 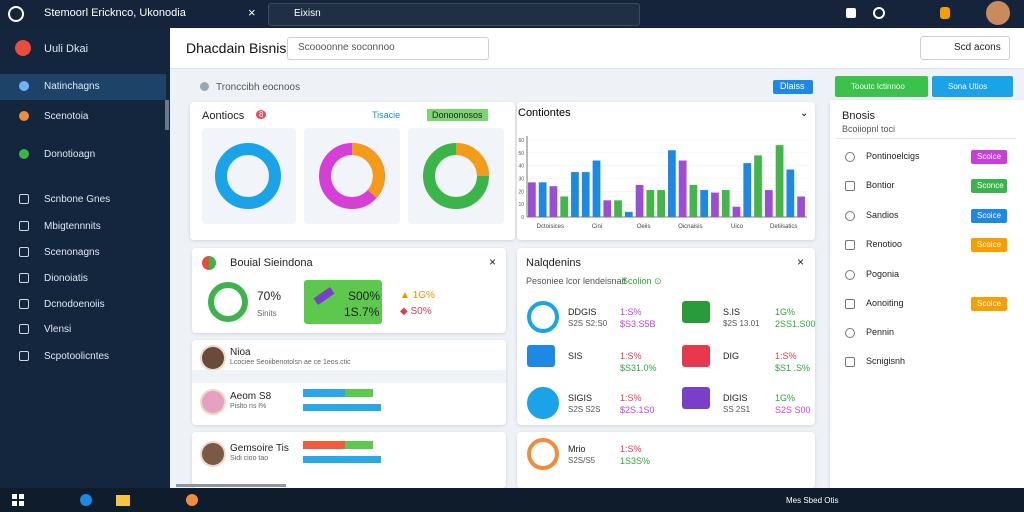 I want to click on header-button, so click(x=965, y=48).